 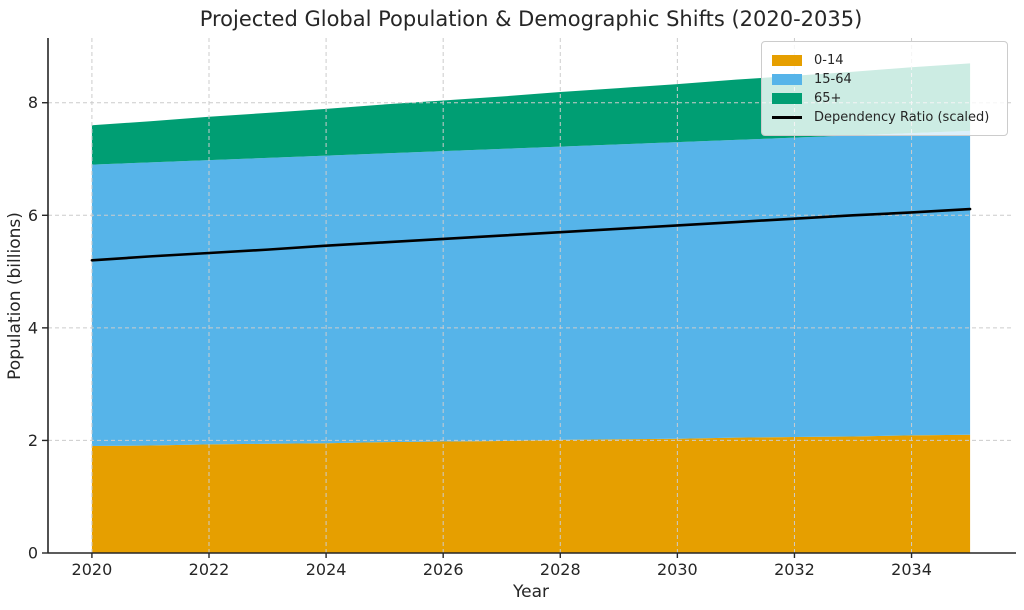 What do you see at coordinates (829, 60) in the screenshot?
I see `legend-label: 0-14` at bounding box center [829, 60].